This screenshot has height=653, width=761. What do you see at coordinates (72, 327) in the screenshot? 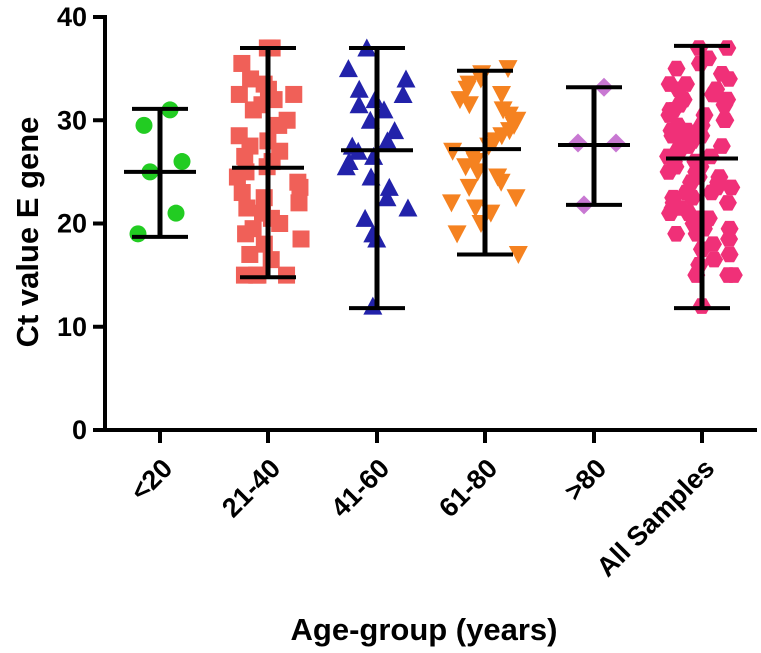
I see `y-tick-label: 10` at bounding box center [72, 327].